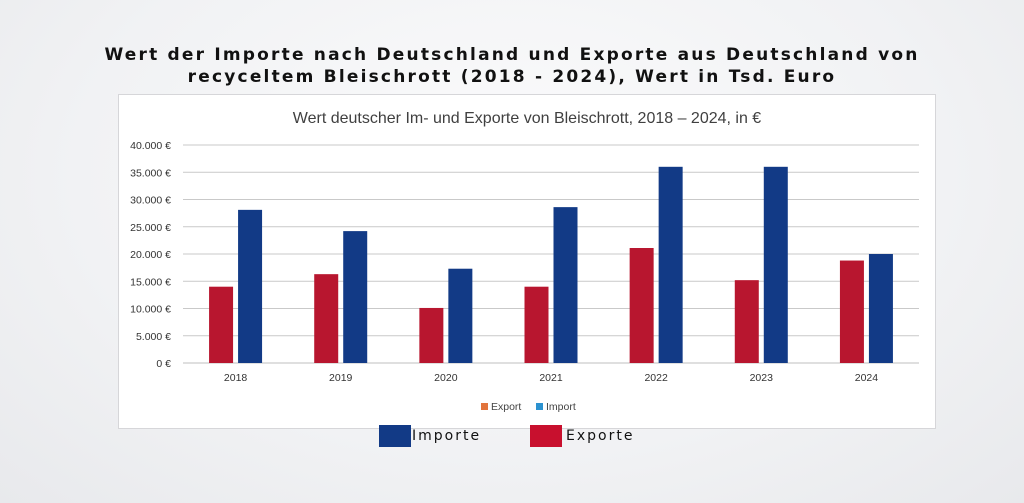  I want to click on bar-import-2020, so click(460, 315).